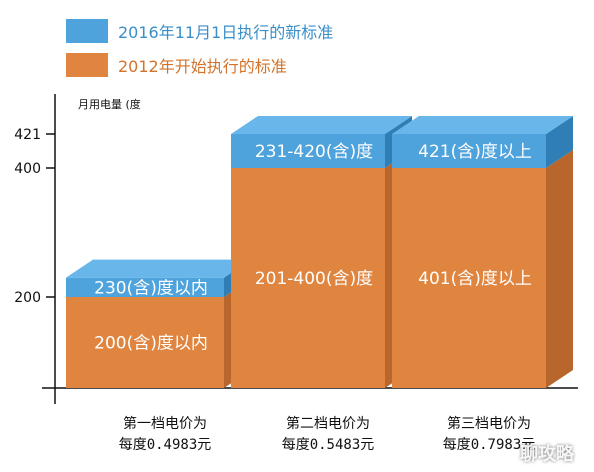 The width and height of the screenshot is (594, 472). Describe the element at coordinates (27, 298) in the screenshot. I see `y-tick-label-200: 200` at that location.